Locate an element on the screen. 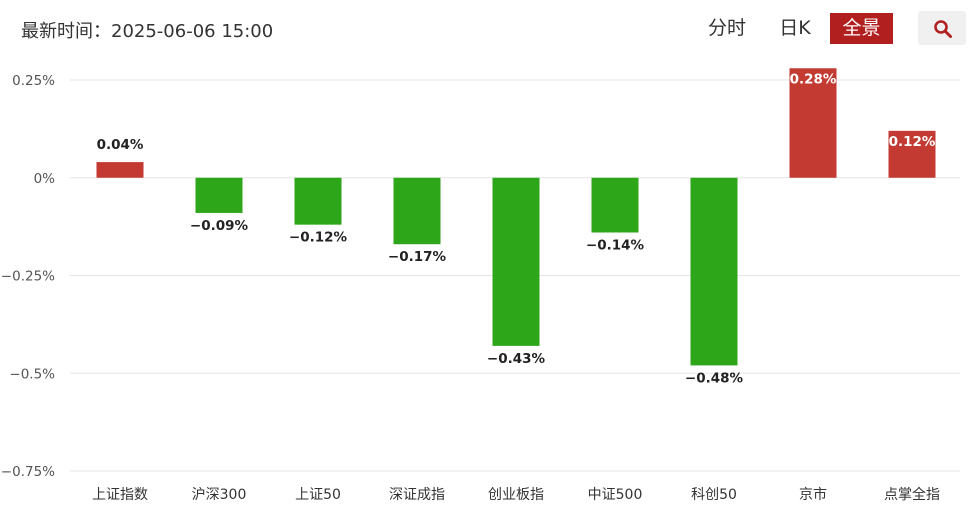 The height and width of the screenshot is (513, 968). search-button is located at coordinates (942, 28).